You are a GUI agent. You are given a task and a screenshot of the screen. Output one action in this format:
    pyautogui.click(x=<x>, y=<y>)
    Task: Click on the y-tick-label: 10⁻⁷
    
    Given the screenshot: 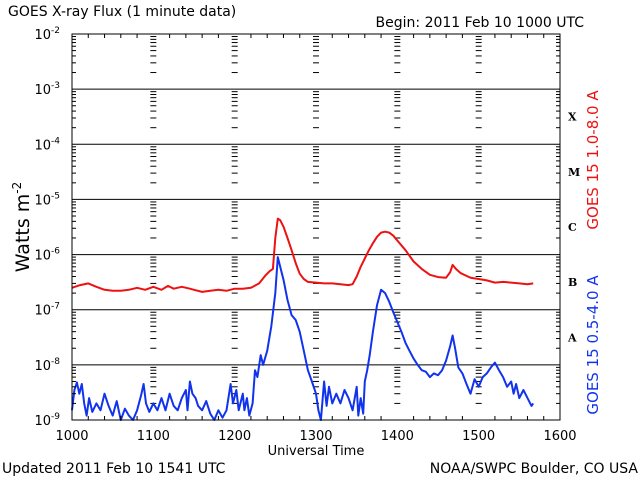 What is the action you would take?
    pyautogui.click(x=47, y=310)
    